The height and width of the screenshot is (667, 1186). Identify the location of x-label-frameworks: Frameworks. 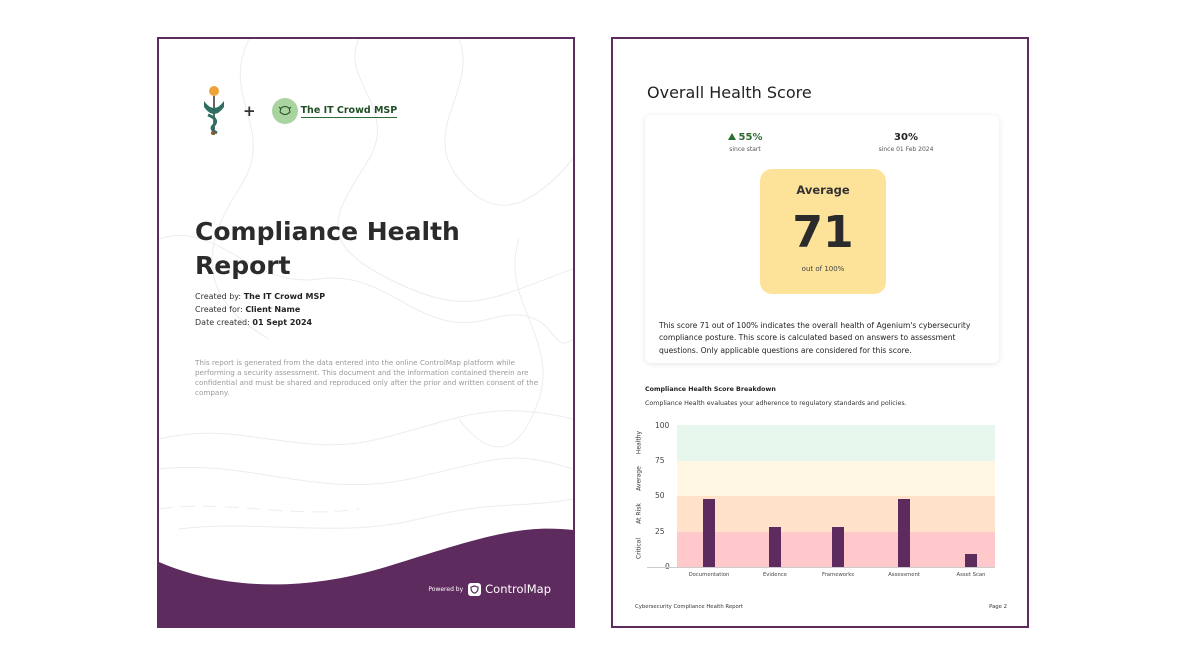
(838, 575).